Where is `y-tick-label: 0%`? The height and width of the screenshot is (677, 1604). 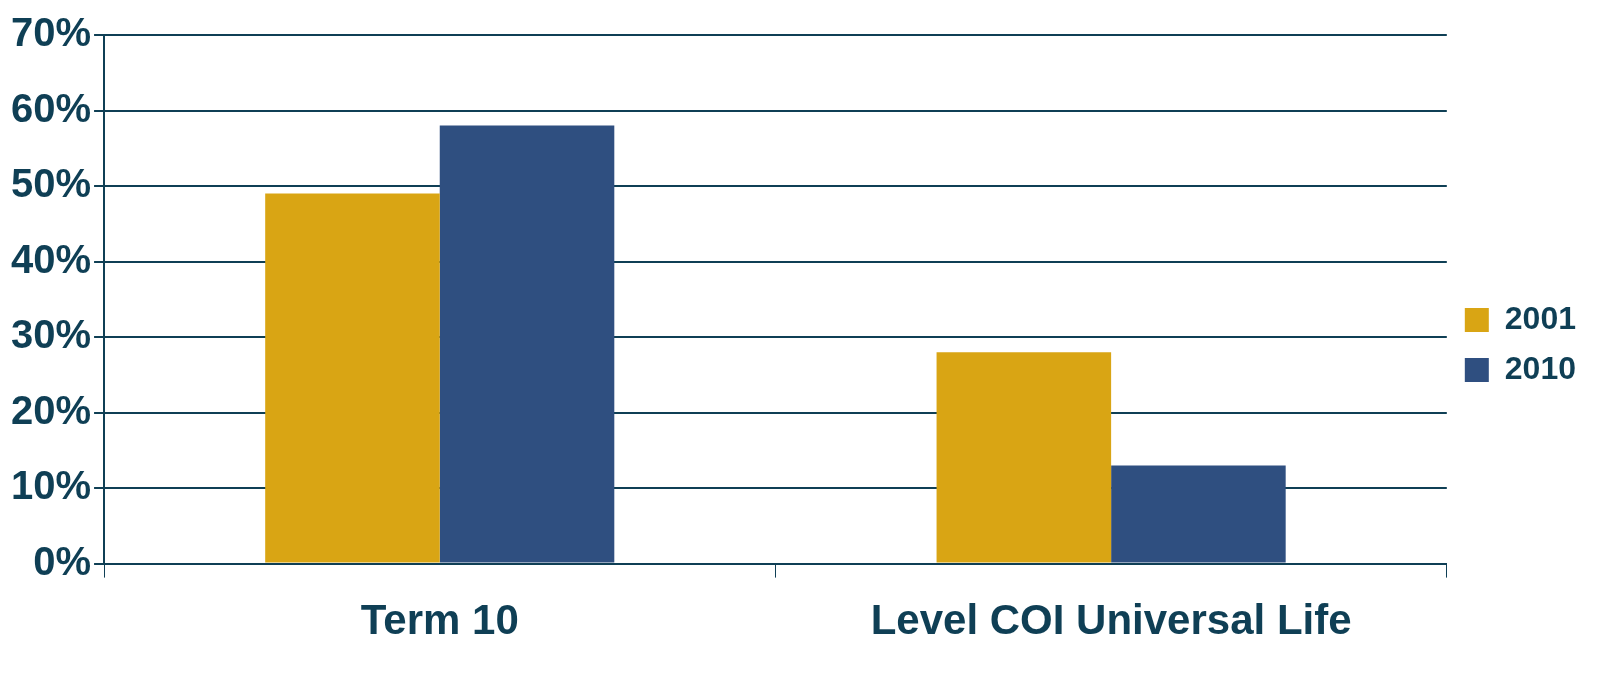
y-tick-label: 0% is located at coordinates (62, 560).